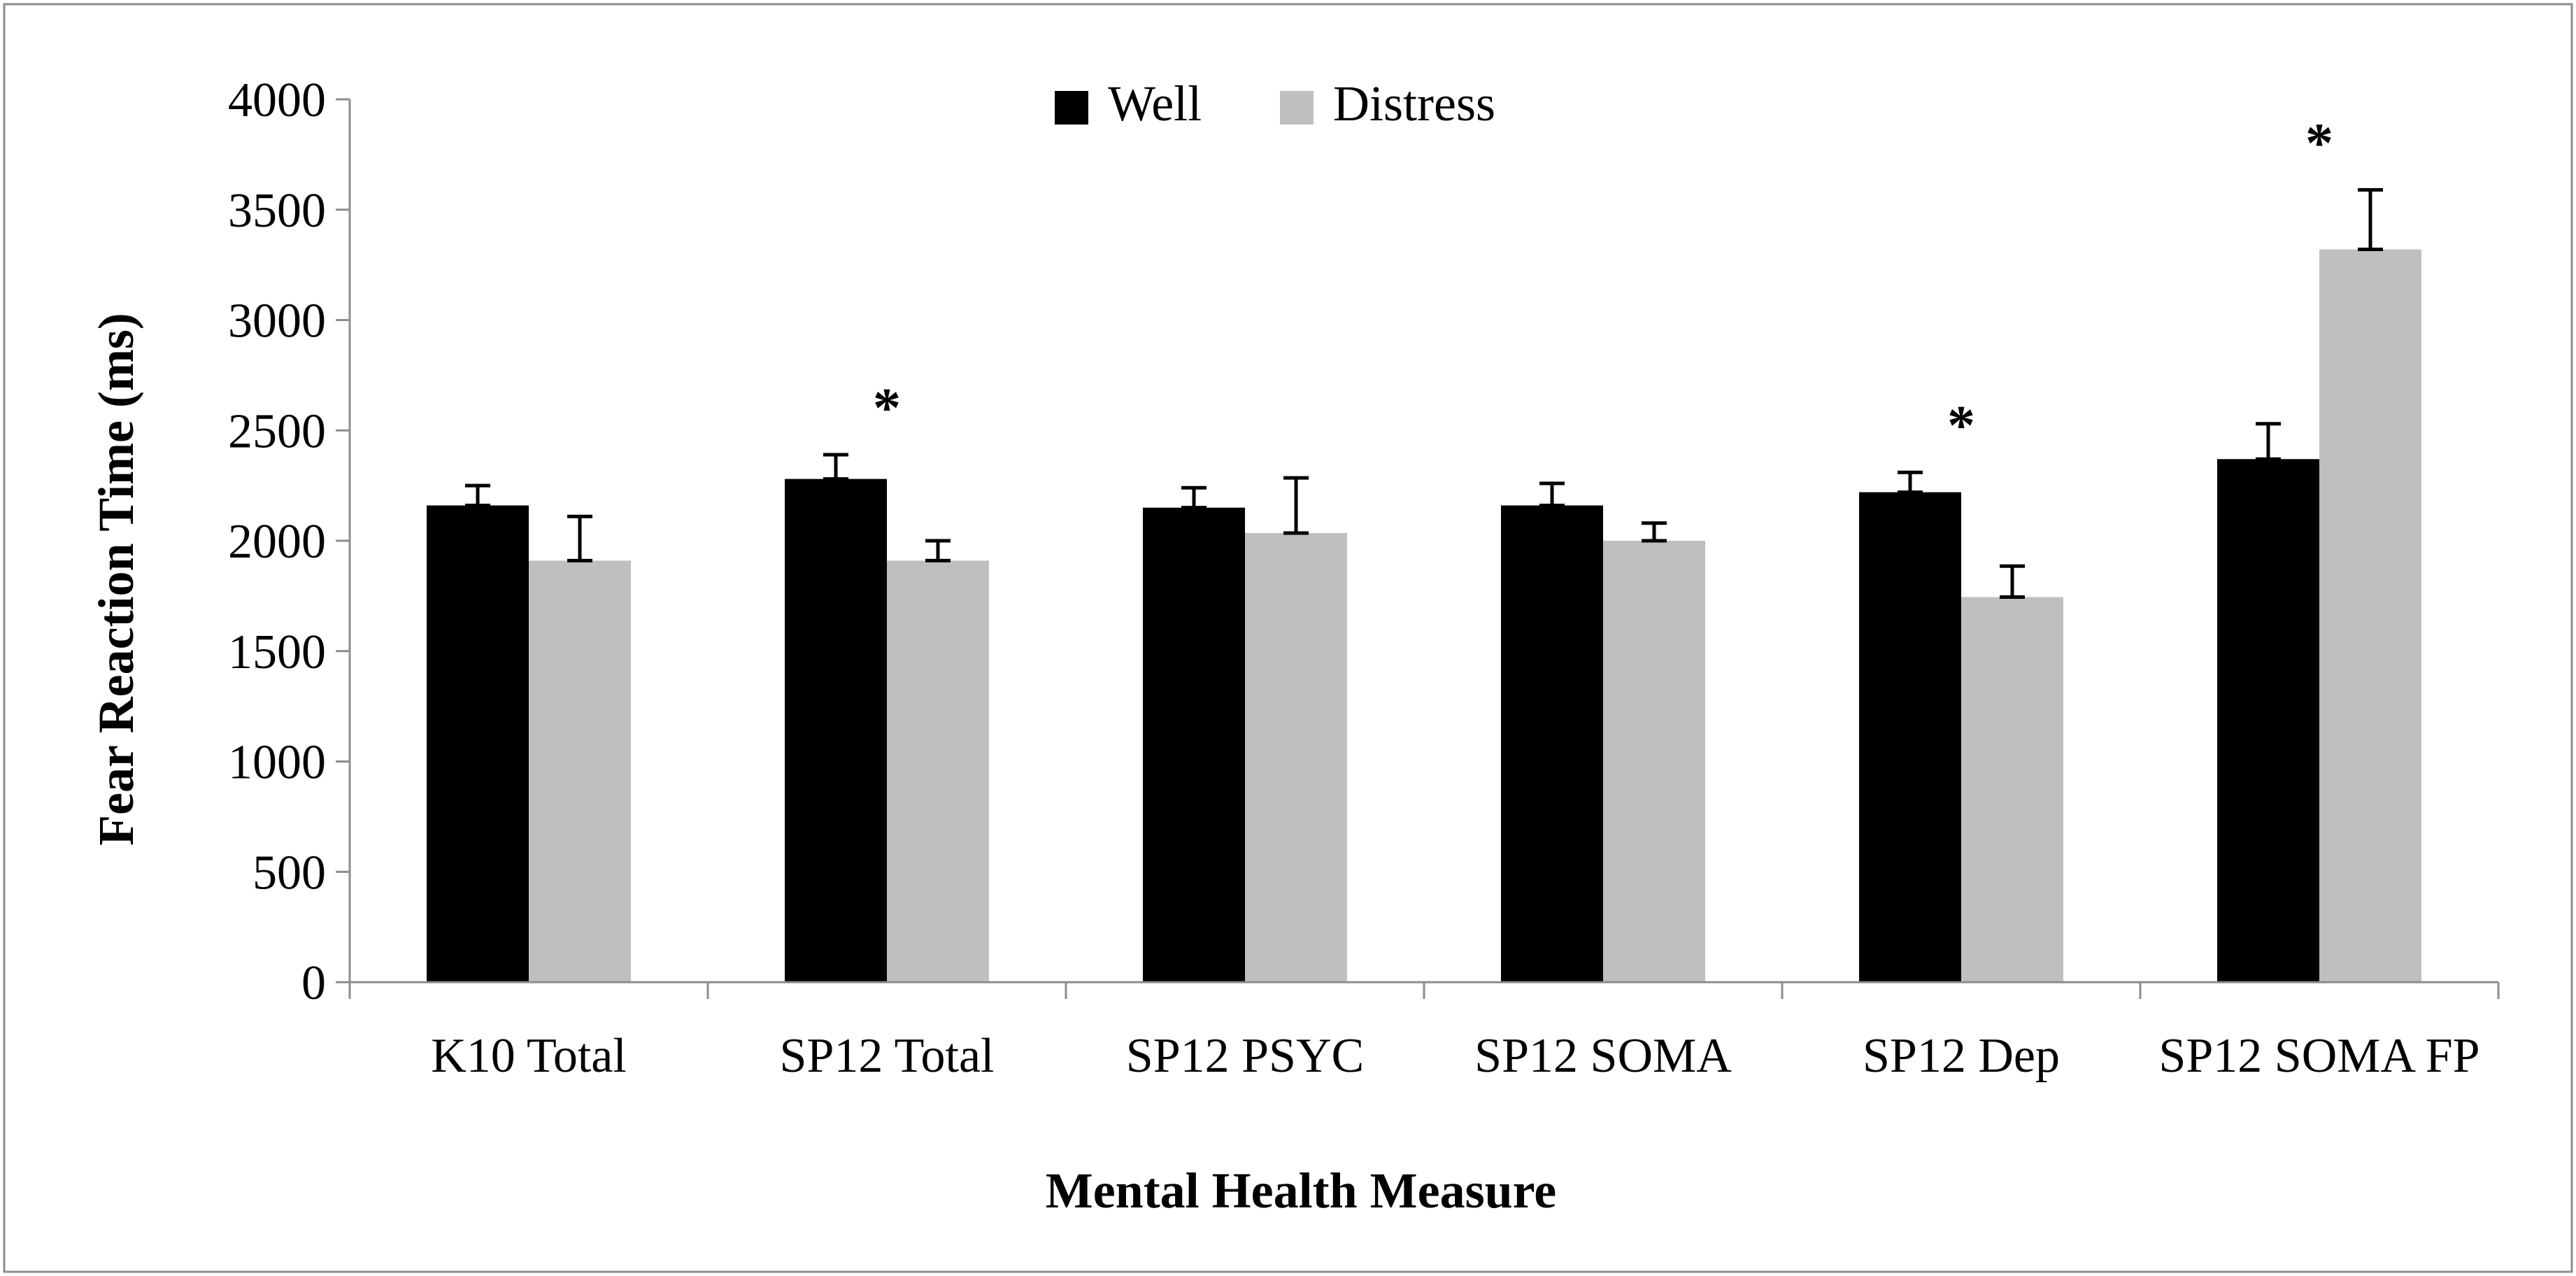 The width and height of the screenshot is (2576, 1276). I want to click on y-tick-label-0: 0, so click(313, 983).